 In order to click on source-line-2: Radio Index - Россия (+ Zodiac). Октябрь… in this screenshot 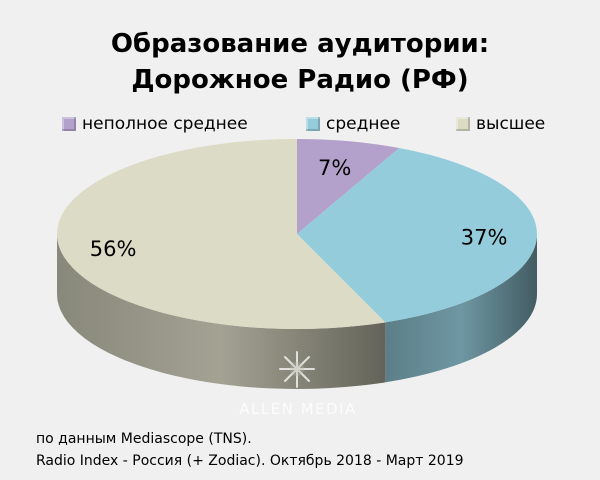, I will do `click(250, 461)`.